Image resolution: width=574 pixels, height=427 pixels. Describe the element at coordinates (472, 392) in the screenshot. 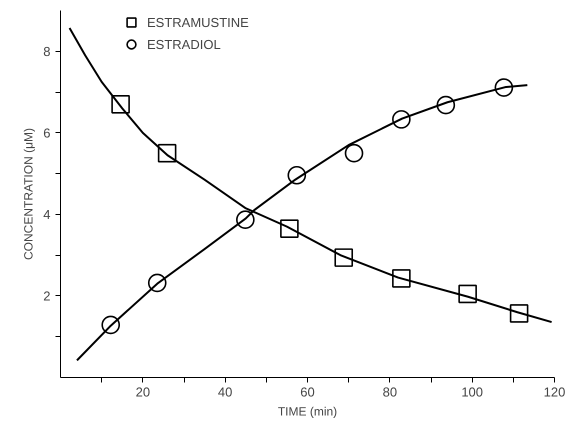

I see `x-tick-label: 100` at that location.